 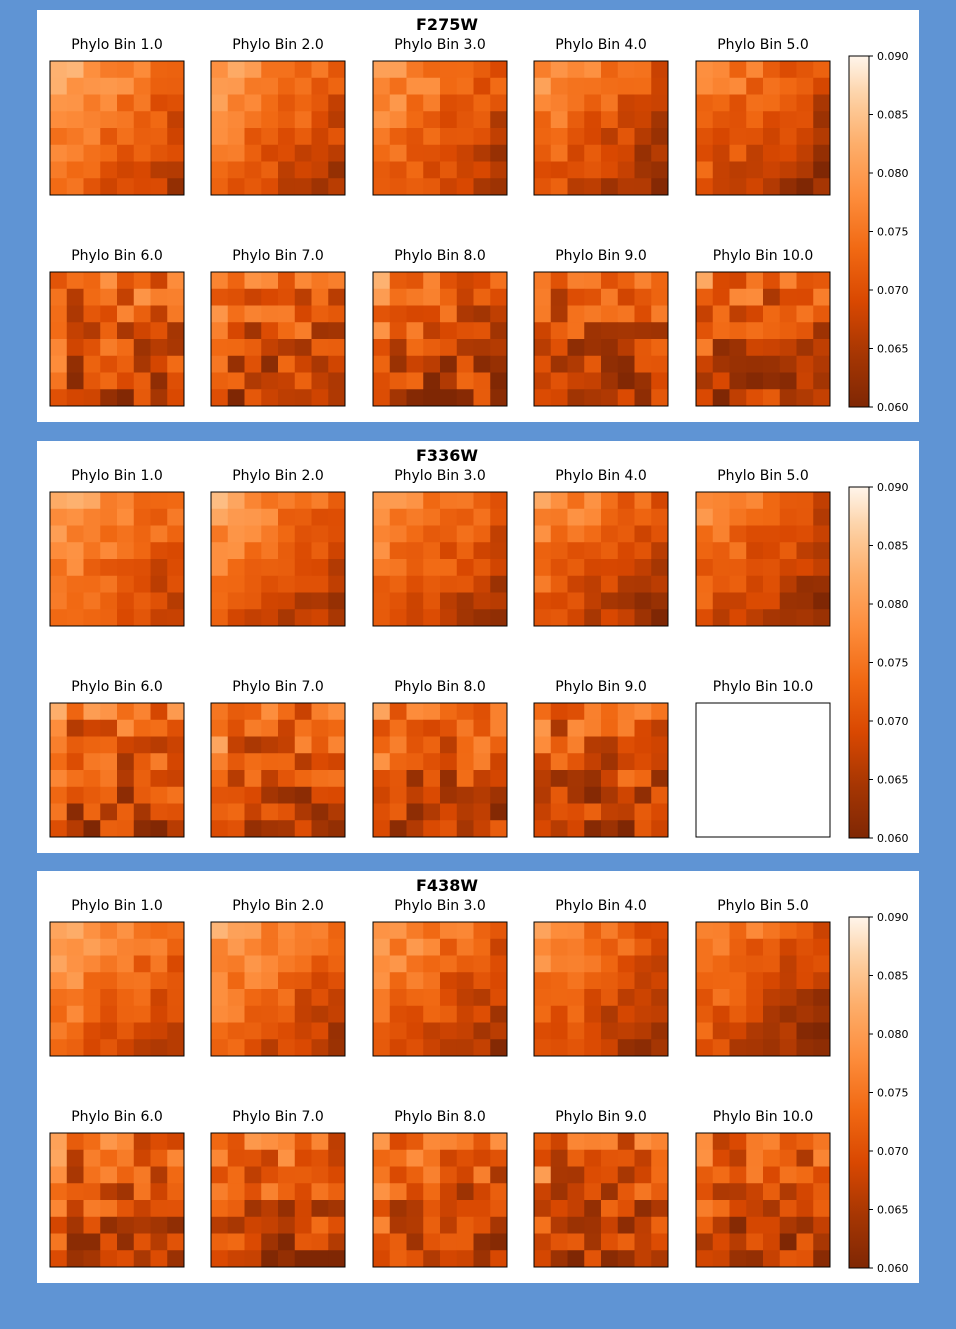 What do you see at coordinates (440, 1117) in the screenshot?
I see `subplot-title: Phylo Bin 8.0` at bounding box center [440, 1117].